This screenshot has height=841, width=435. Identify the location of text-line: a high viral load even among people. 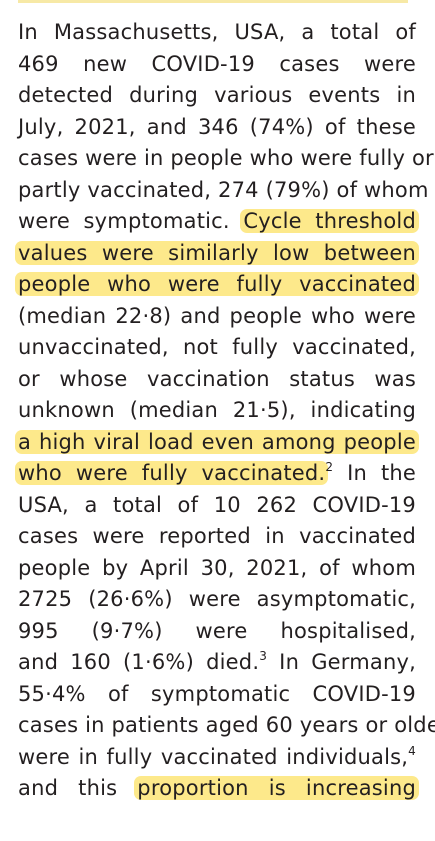
(217, 442).